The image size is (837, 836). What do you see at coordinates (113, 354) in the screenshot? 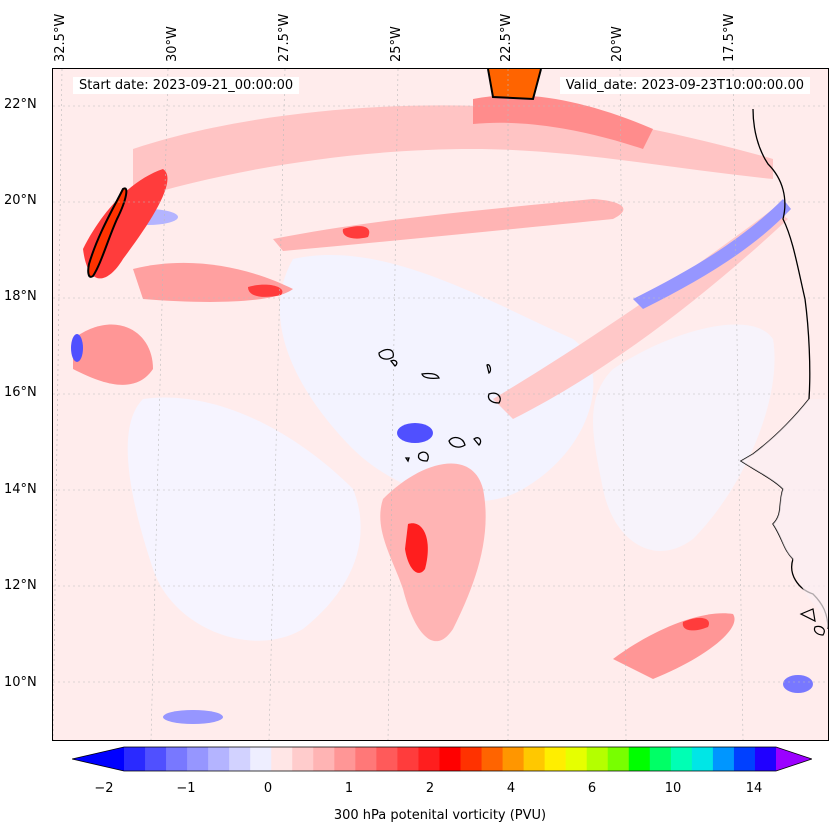
I see `pv-west-streak` at bounding box center [113, 354].